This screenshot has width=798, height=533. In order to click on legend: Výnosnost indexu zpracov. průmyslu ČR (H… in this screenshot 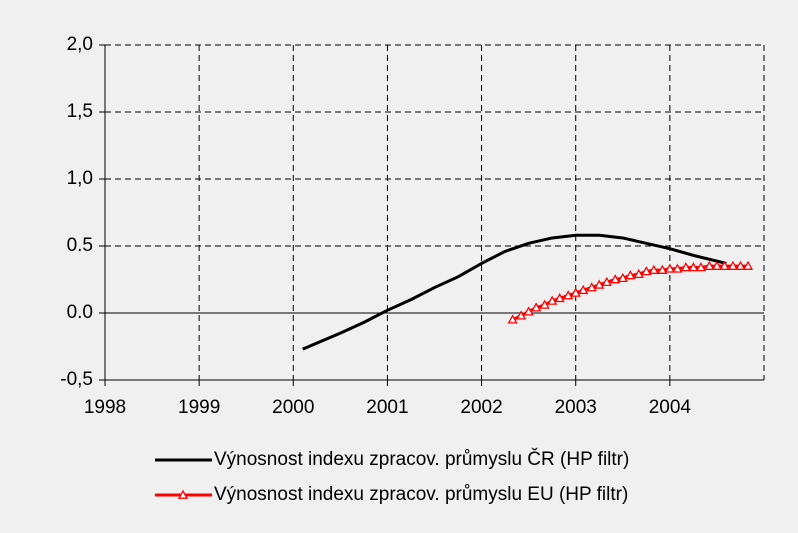, I will do `click(392, 476)`.